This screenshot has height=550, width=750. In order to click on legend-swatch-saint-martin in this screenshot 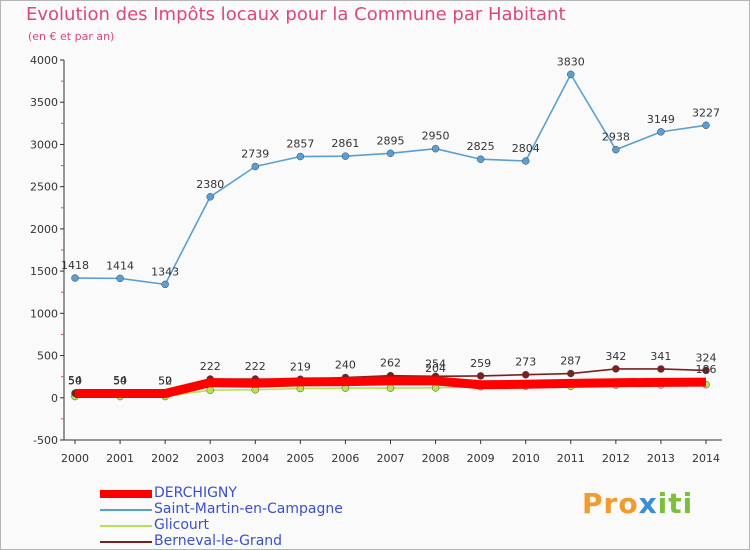, I will do `click(126, 510)`.